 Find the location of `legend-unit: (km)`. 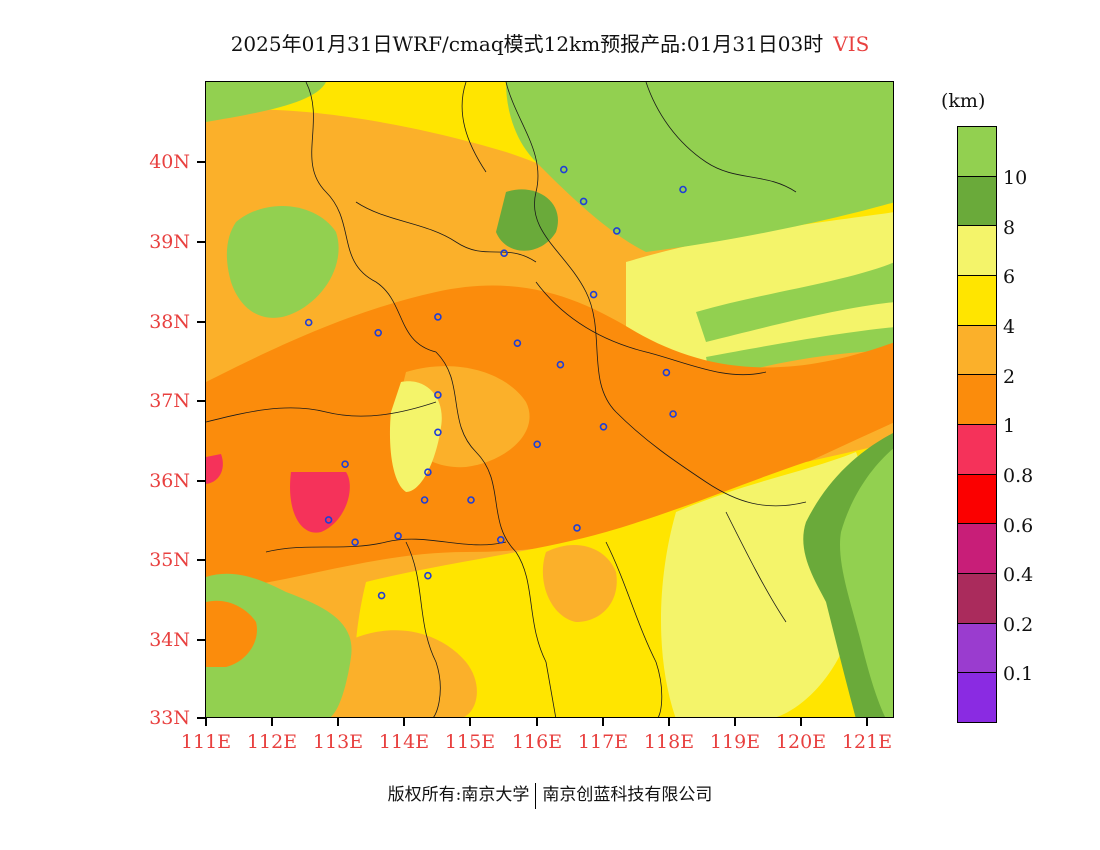

legend-unit: (km) is located at coordinates (963, 101).